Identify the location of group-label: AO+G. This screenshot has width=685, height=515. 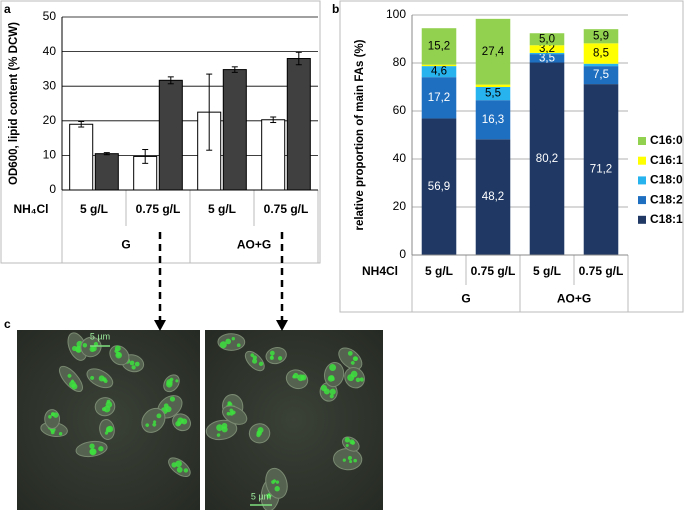
(574, 299).